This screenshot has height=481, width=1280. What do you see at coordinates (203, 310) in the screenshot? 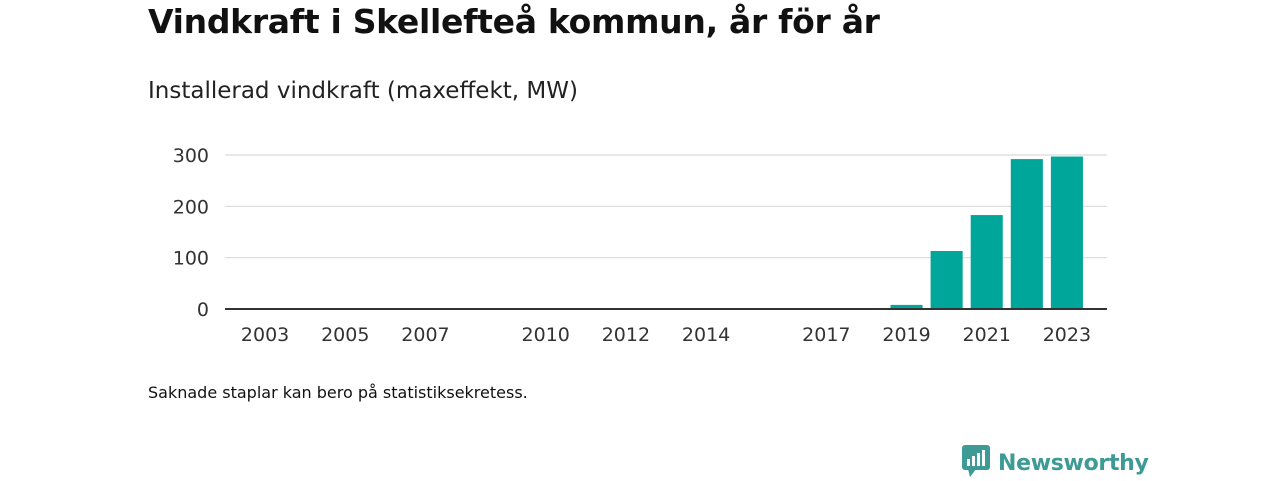
I see `y-tick-label: 0` at bounding box center [203, 310].